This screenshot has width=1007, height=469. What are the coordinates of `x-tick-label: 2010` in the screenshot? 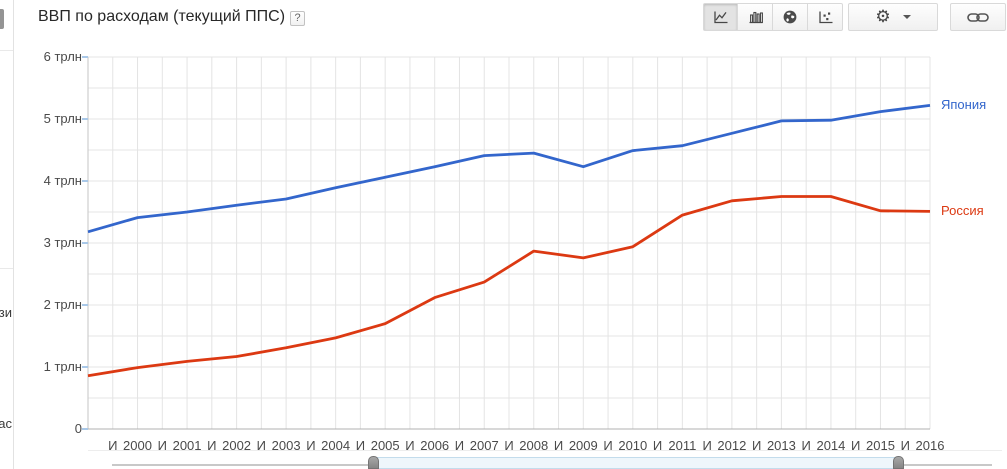 It's located at (633, 445).